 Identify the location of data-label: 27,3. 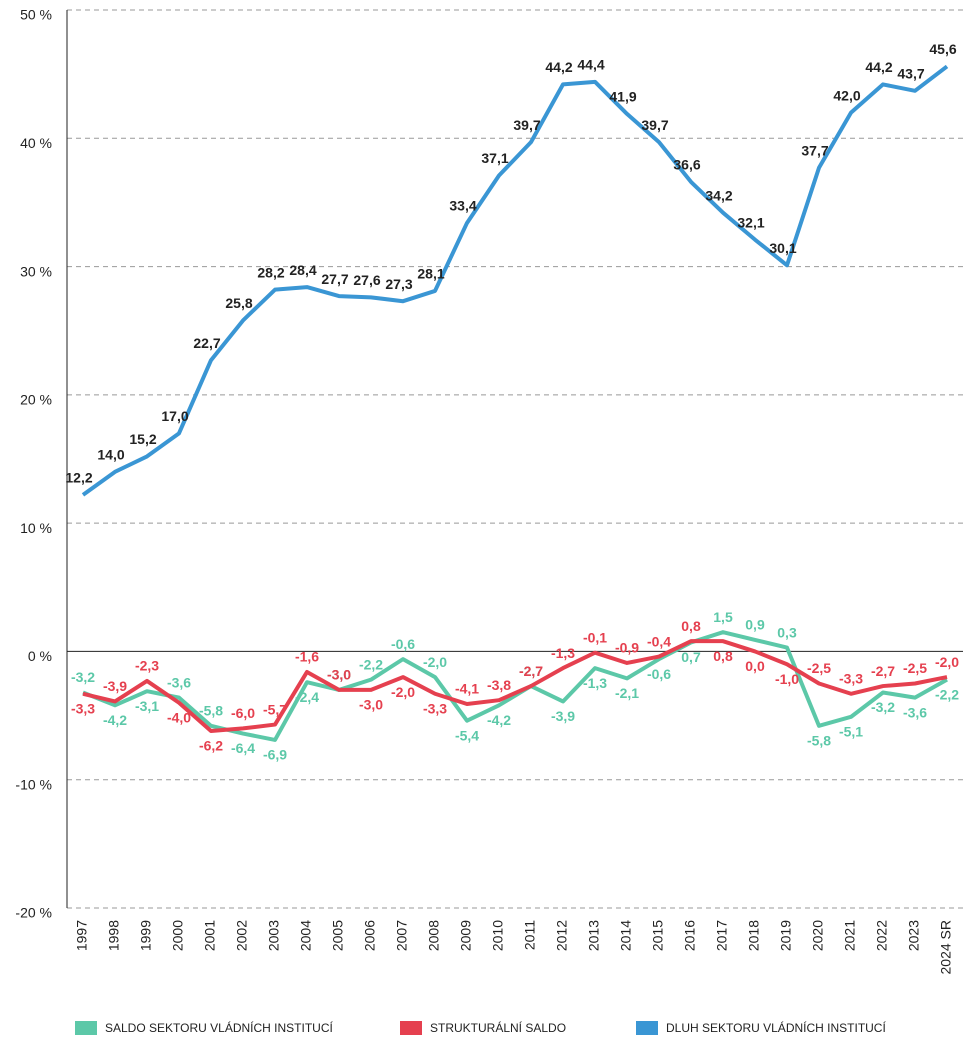
(398, 284).